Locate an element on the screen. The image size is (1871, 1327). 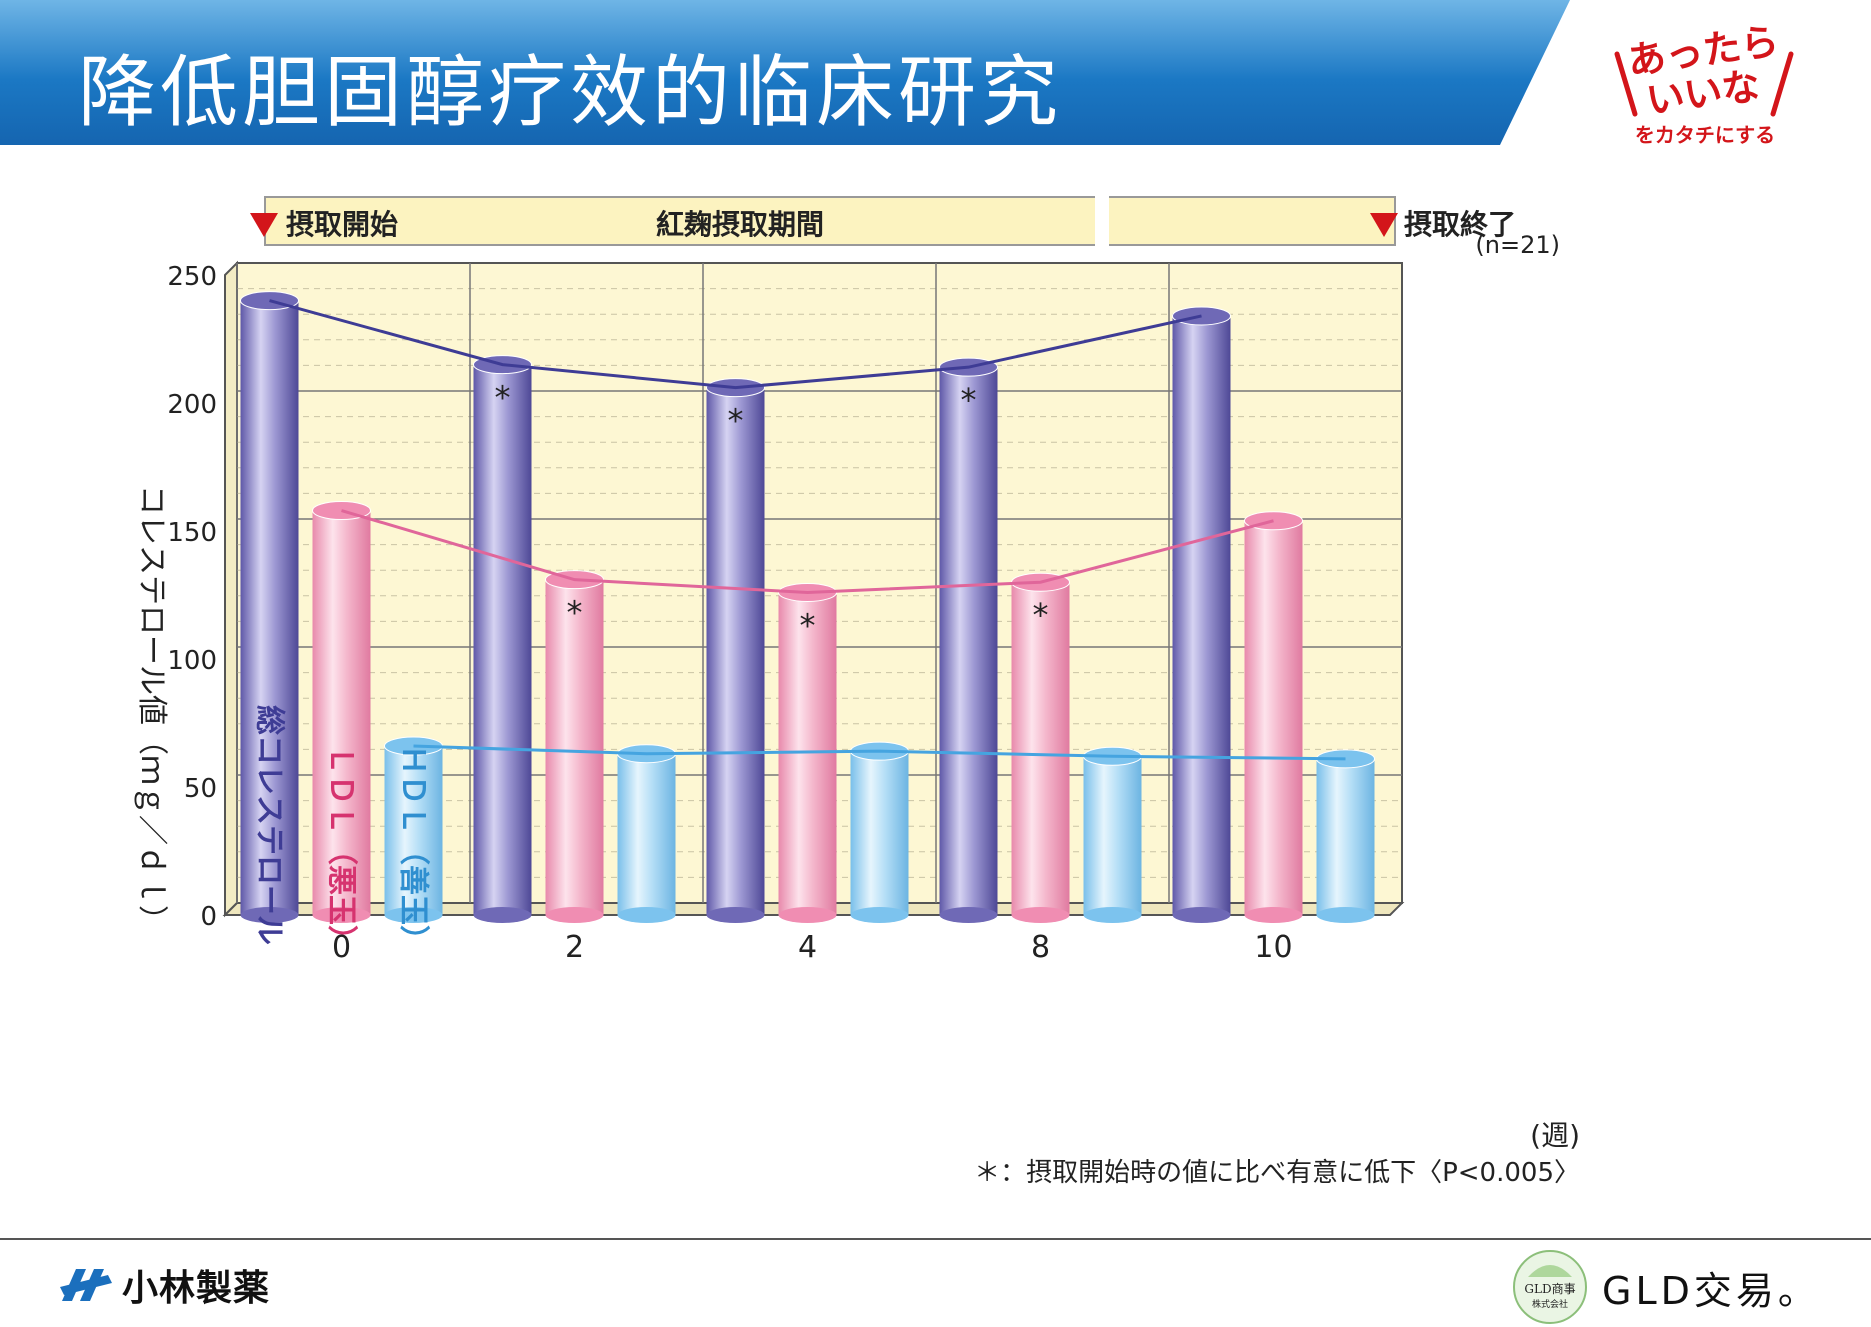
x-tick-label: 0 is located at coordinates (341, 947).